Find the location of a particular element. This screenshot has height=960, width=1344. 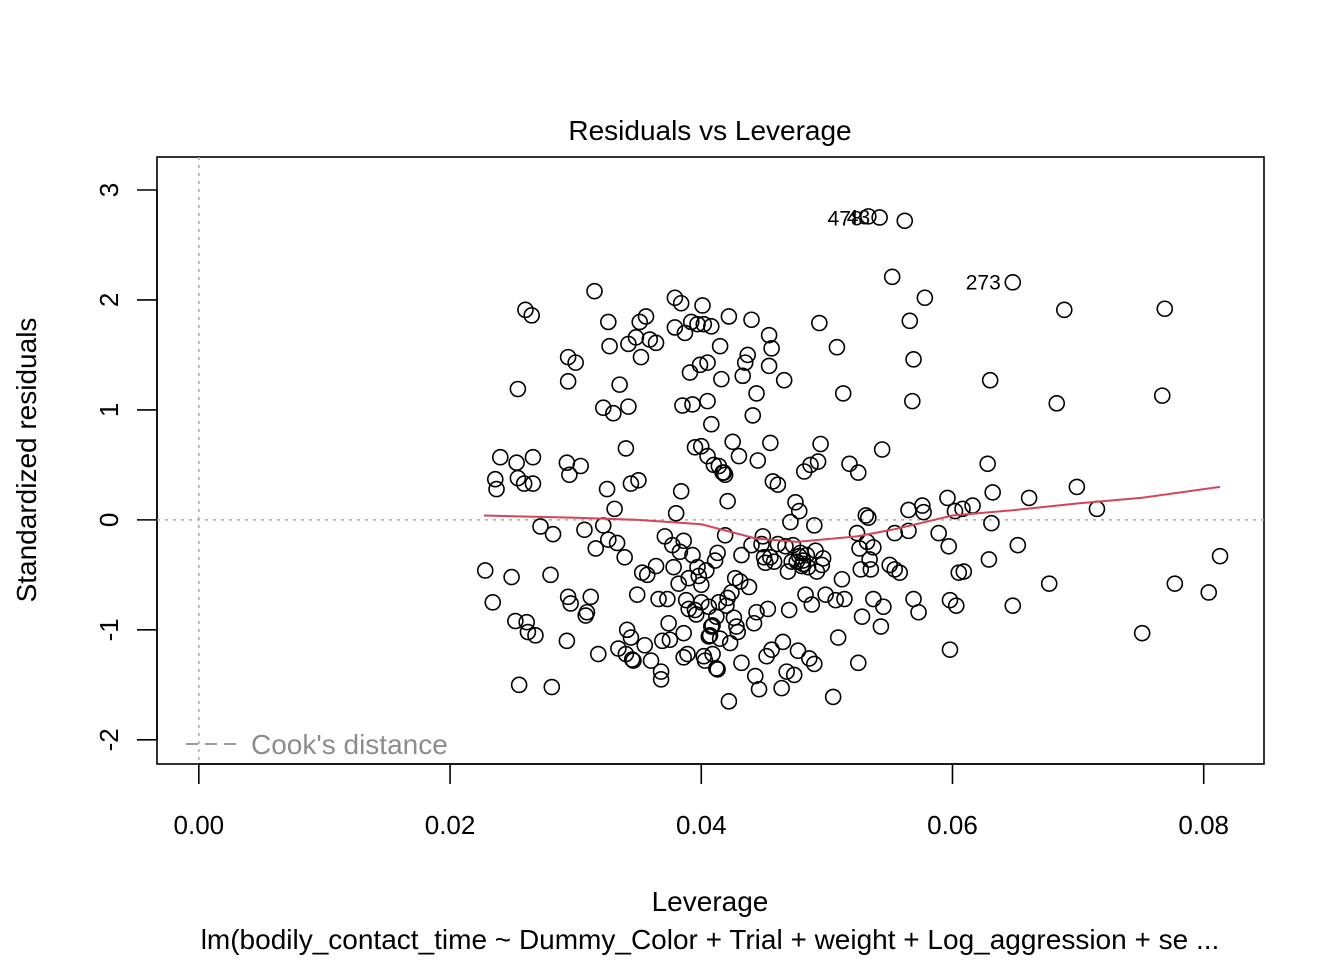

y-axis-label: Standardized residuals is located at coordinates (26, 460).